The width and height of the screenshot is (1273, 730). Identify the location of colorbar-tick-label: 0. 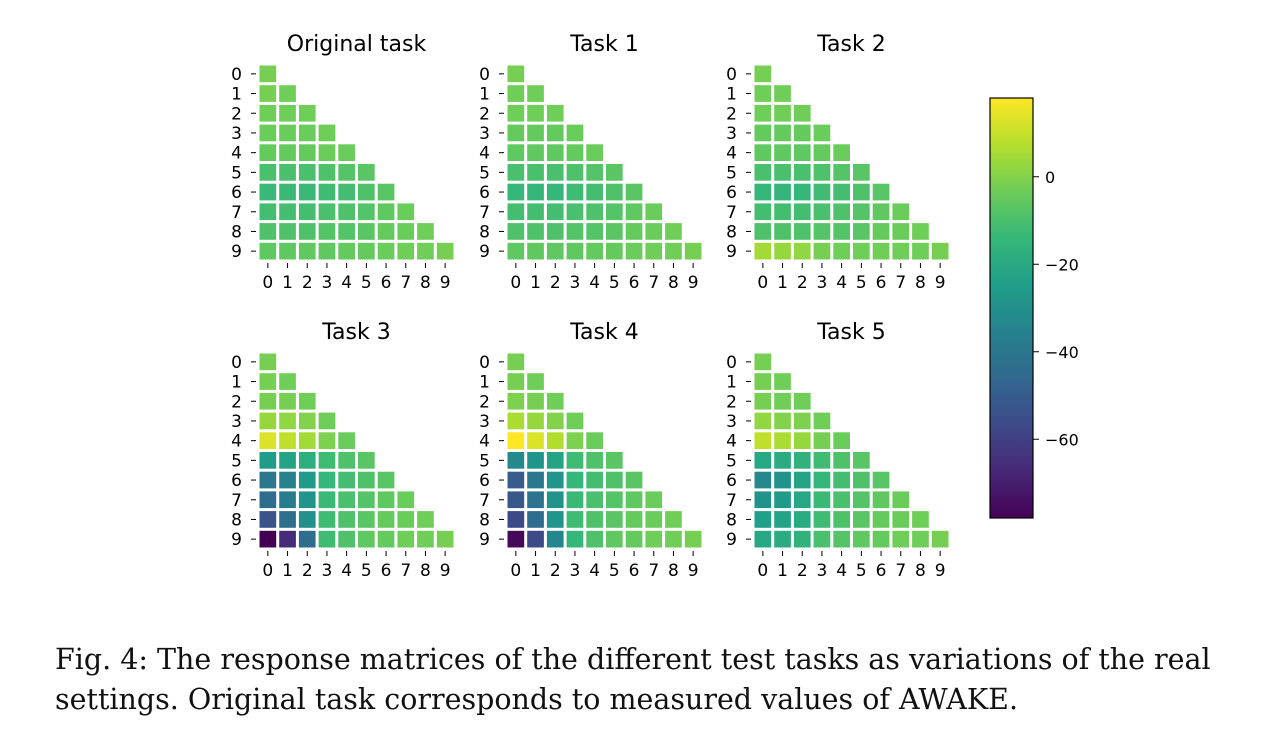
(1050, 177).